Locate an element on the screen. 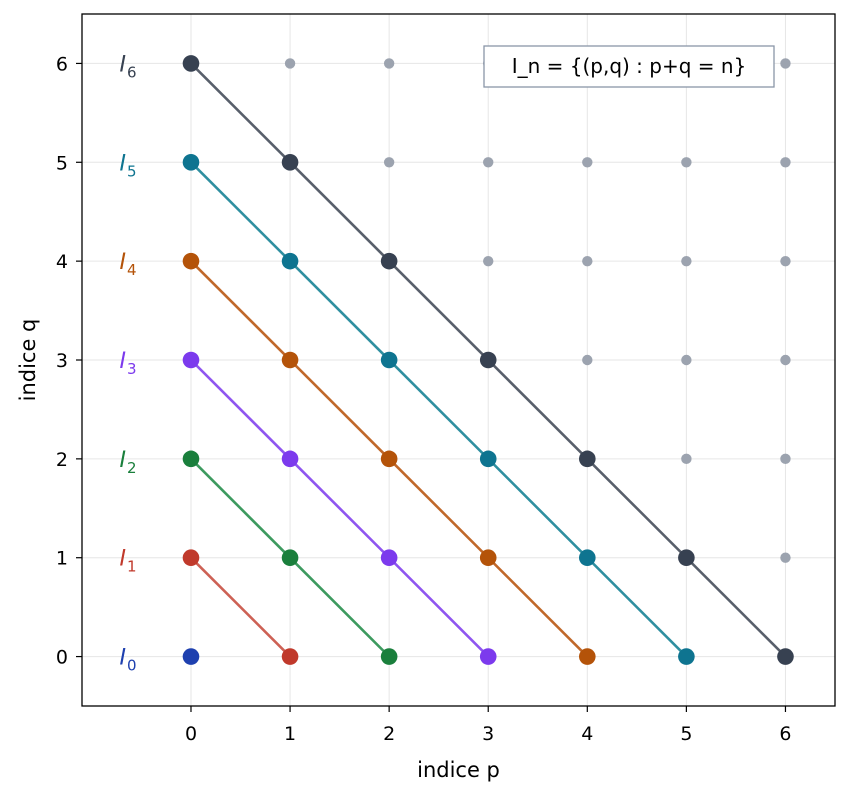  x-axis-ticks: 0 1 2 3 4 5 6 is located at coordinates (488, 725).